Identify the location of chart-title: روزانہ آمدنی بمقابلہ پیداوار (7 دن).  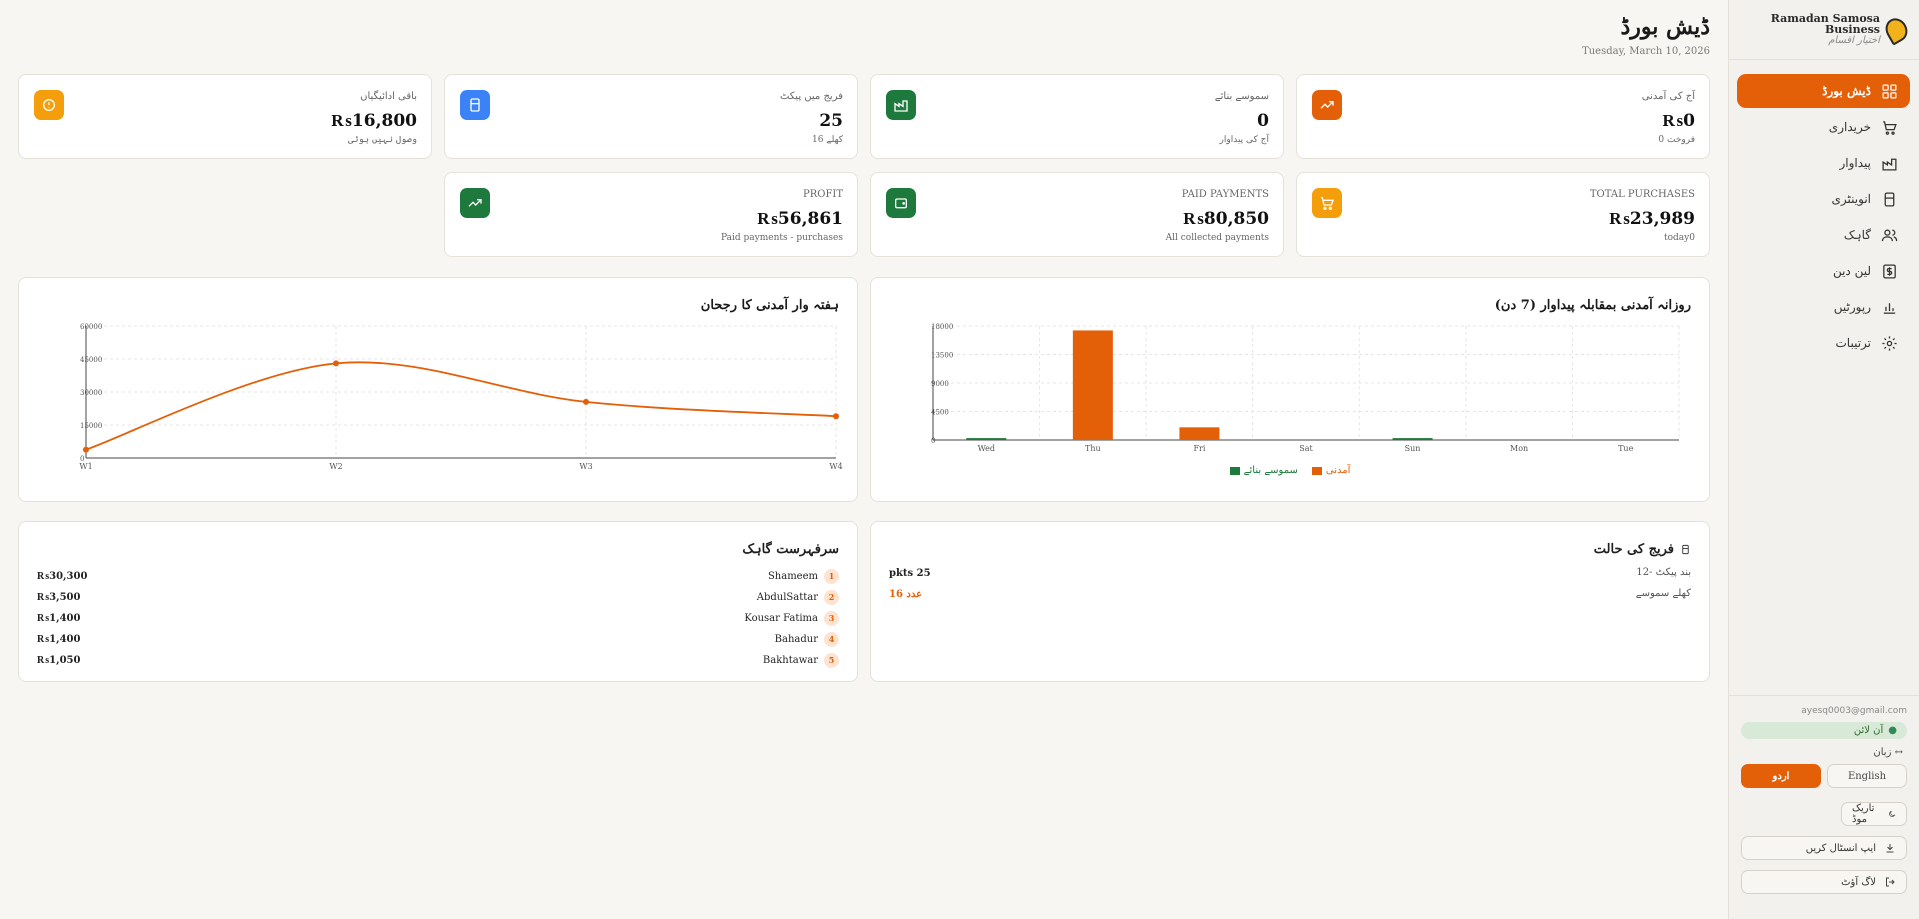
(1592, 305).